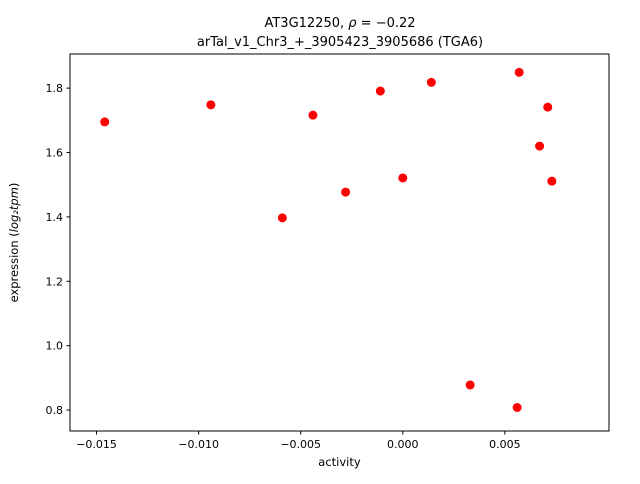 Image resolution: width=640 pixels, height=484 pixels. What do you see at coordinates (306, 23) in the screenshot?
I see `chart-title-gene: AT3G12250,` at bounding box center [306, 23].